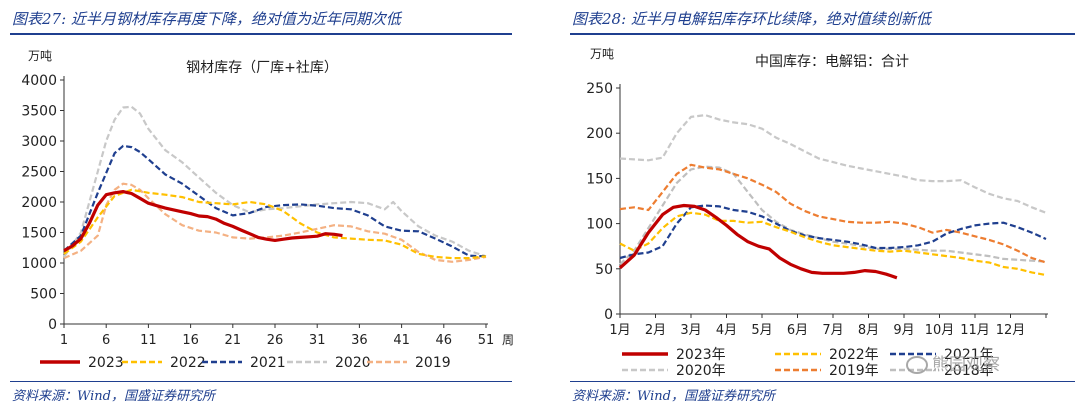 The image size is (1080, 411). What do you see at coordinates (106, 340) in the screenshot?
I see `x-tick-label: 6` at bounding box center [106, 340].